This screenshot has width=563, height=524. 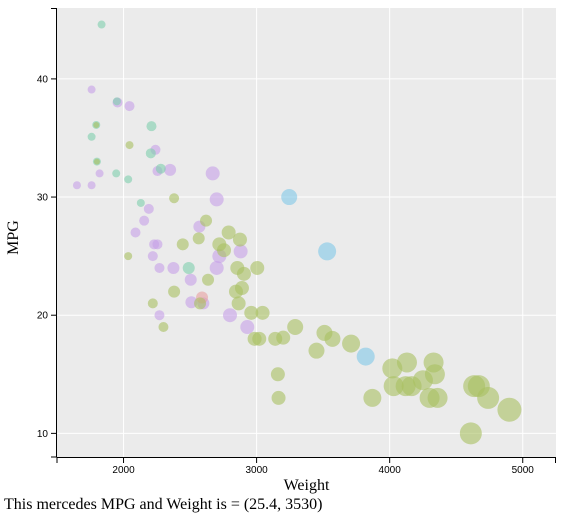 What do you see at coordinates (43, 316) in the screenshot?
I see `y-tick-label: 20` at bounding box center [43, 316].